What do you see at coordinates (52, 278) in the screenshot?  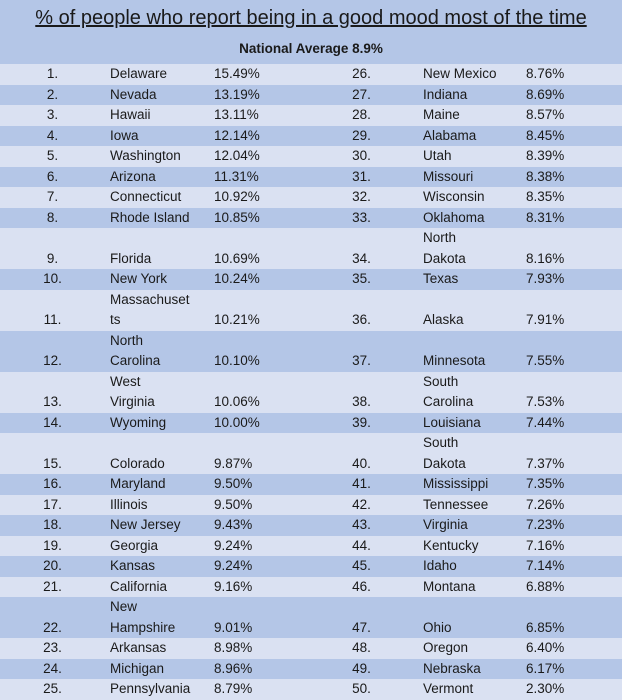 I see `rank-cell: 10.` at bounding box center [52, 278].